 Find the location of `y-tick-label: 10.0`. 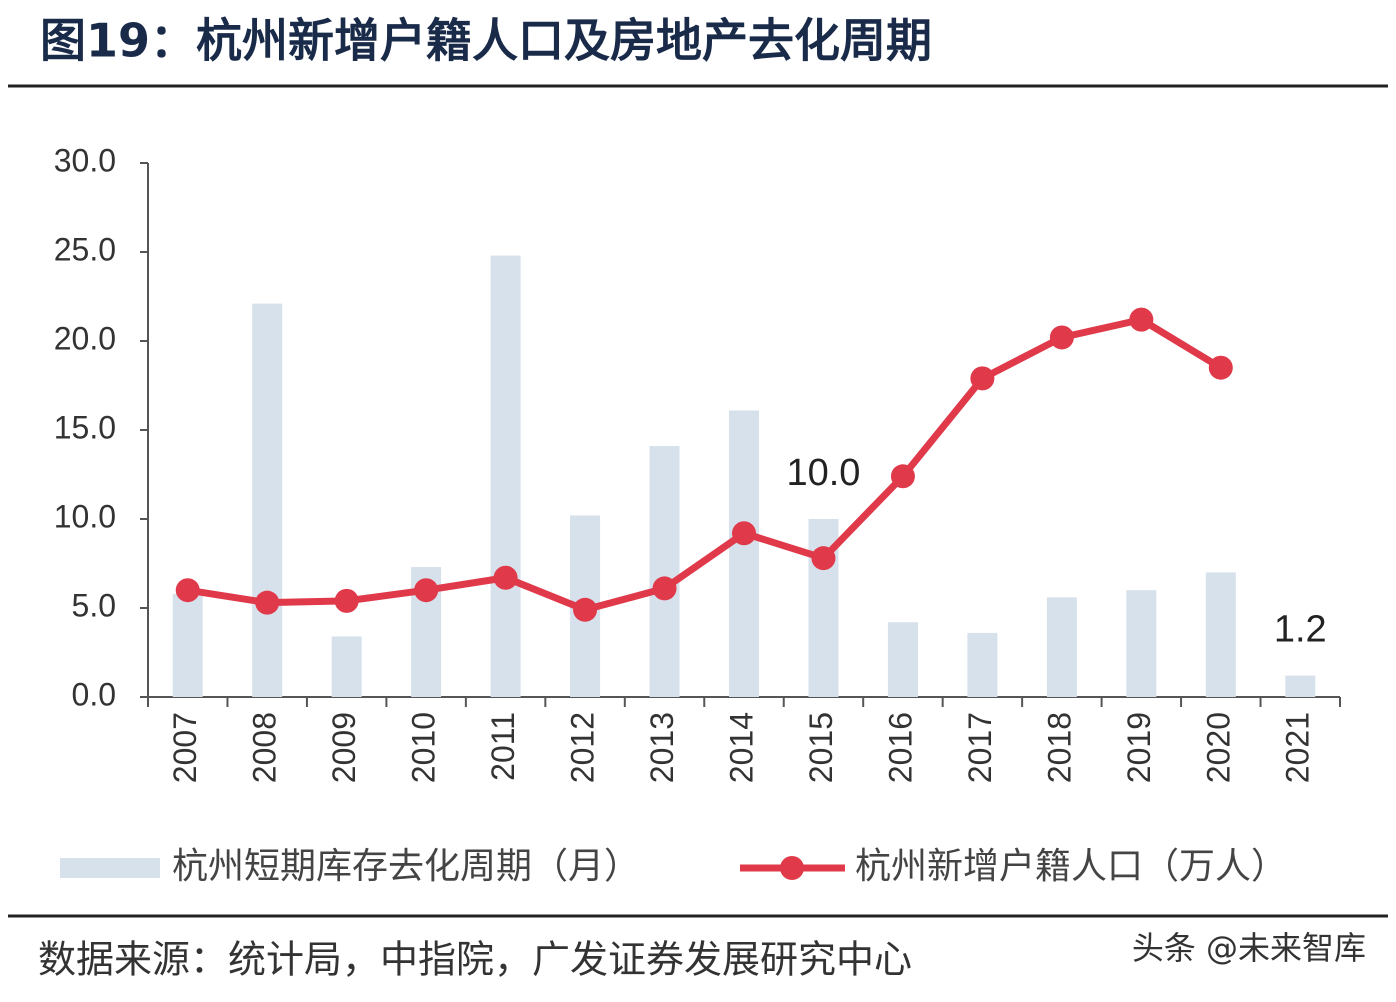

y-tick-label: 10.0 is located at coordinates (85, 516).